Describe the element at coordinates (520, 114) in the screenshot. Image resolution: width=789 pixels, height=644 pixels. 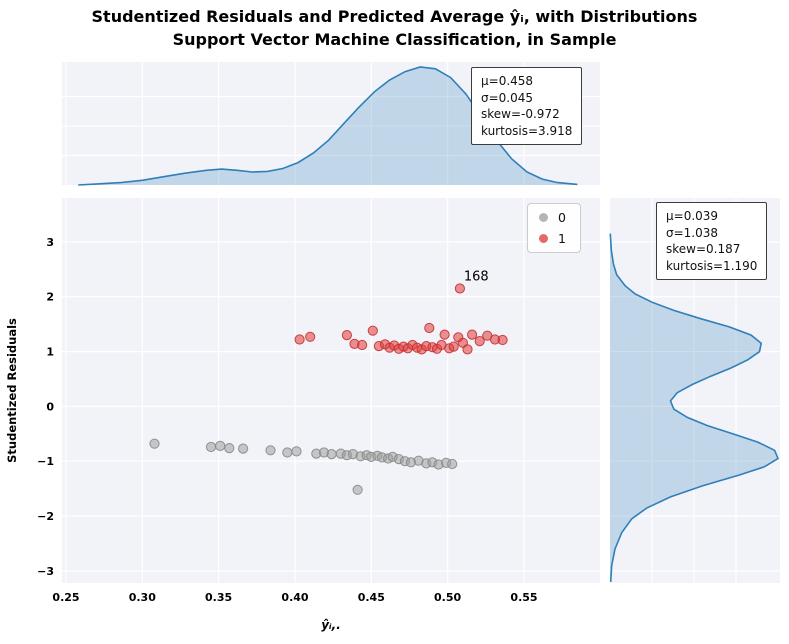
I see `stats-top-skew: skew=-0.972` at that location.